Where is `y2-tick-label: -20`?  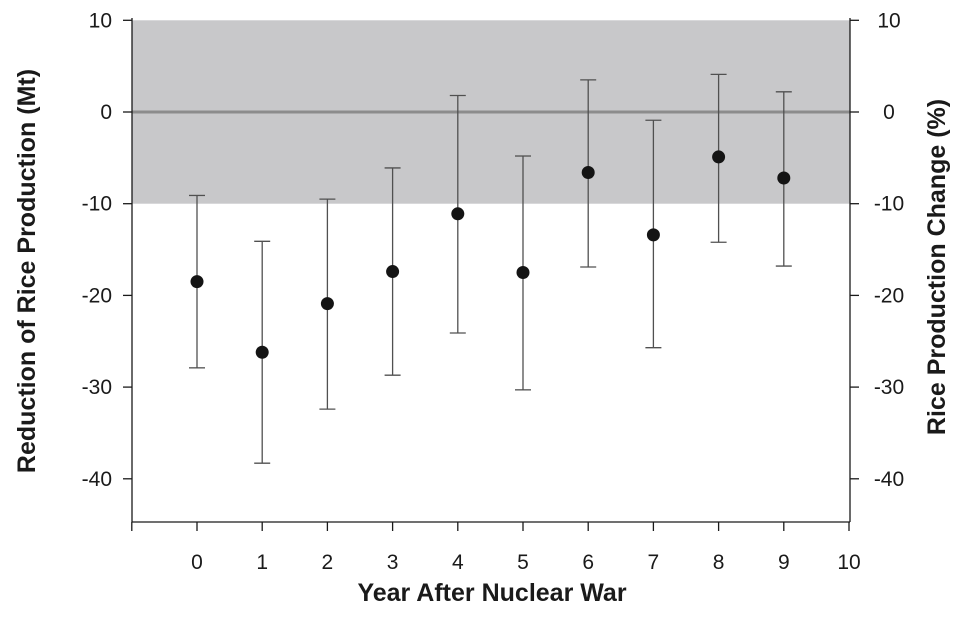 y2-tick-label: -20 is located at coordinates (889, 295).